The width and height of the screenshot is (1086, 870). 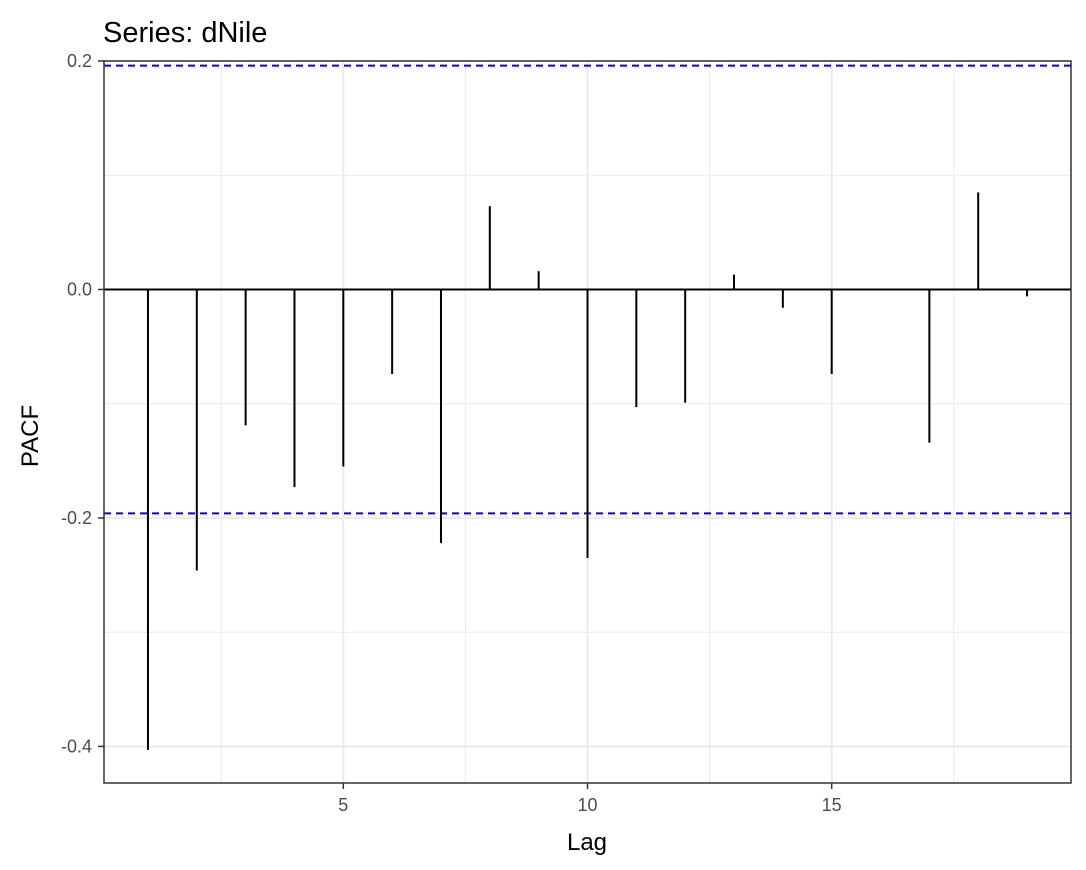 I want to click on x-axis-title: Lag, so click(x=587, y=842).